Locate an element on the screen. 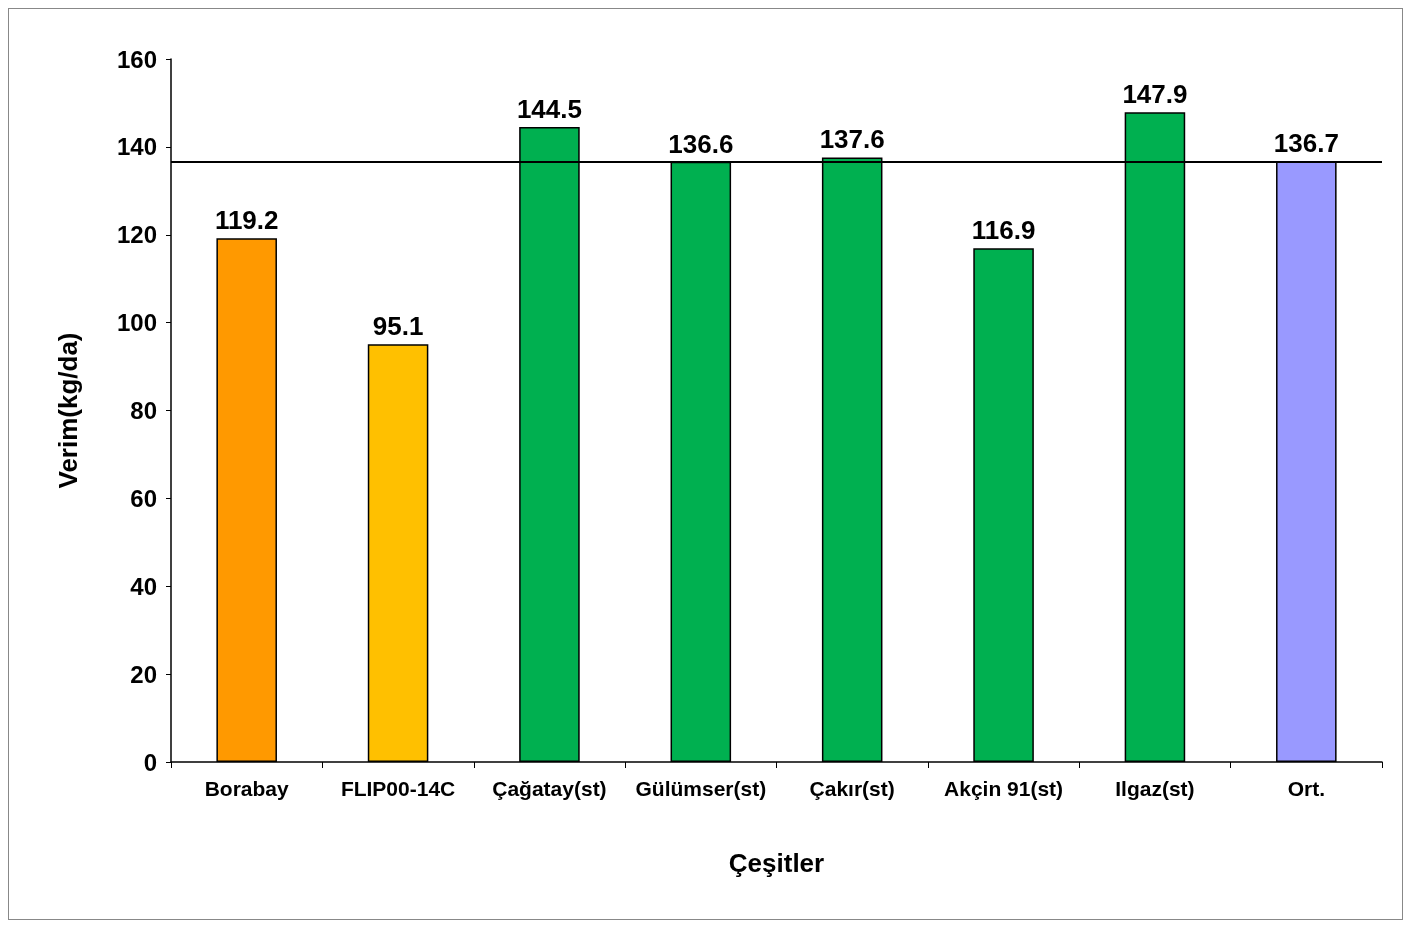  x-tick-label: Borabay is located at coordinates (247, 788).